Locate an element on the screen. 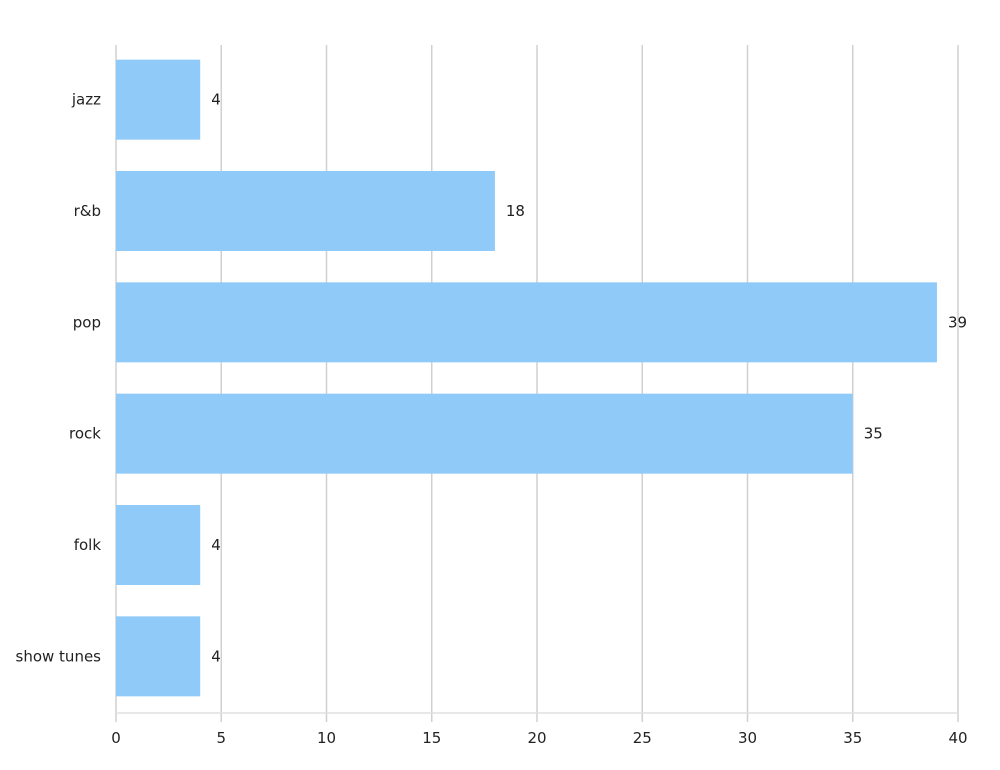  y-category-label: folk is located at coordinates (88, 545).